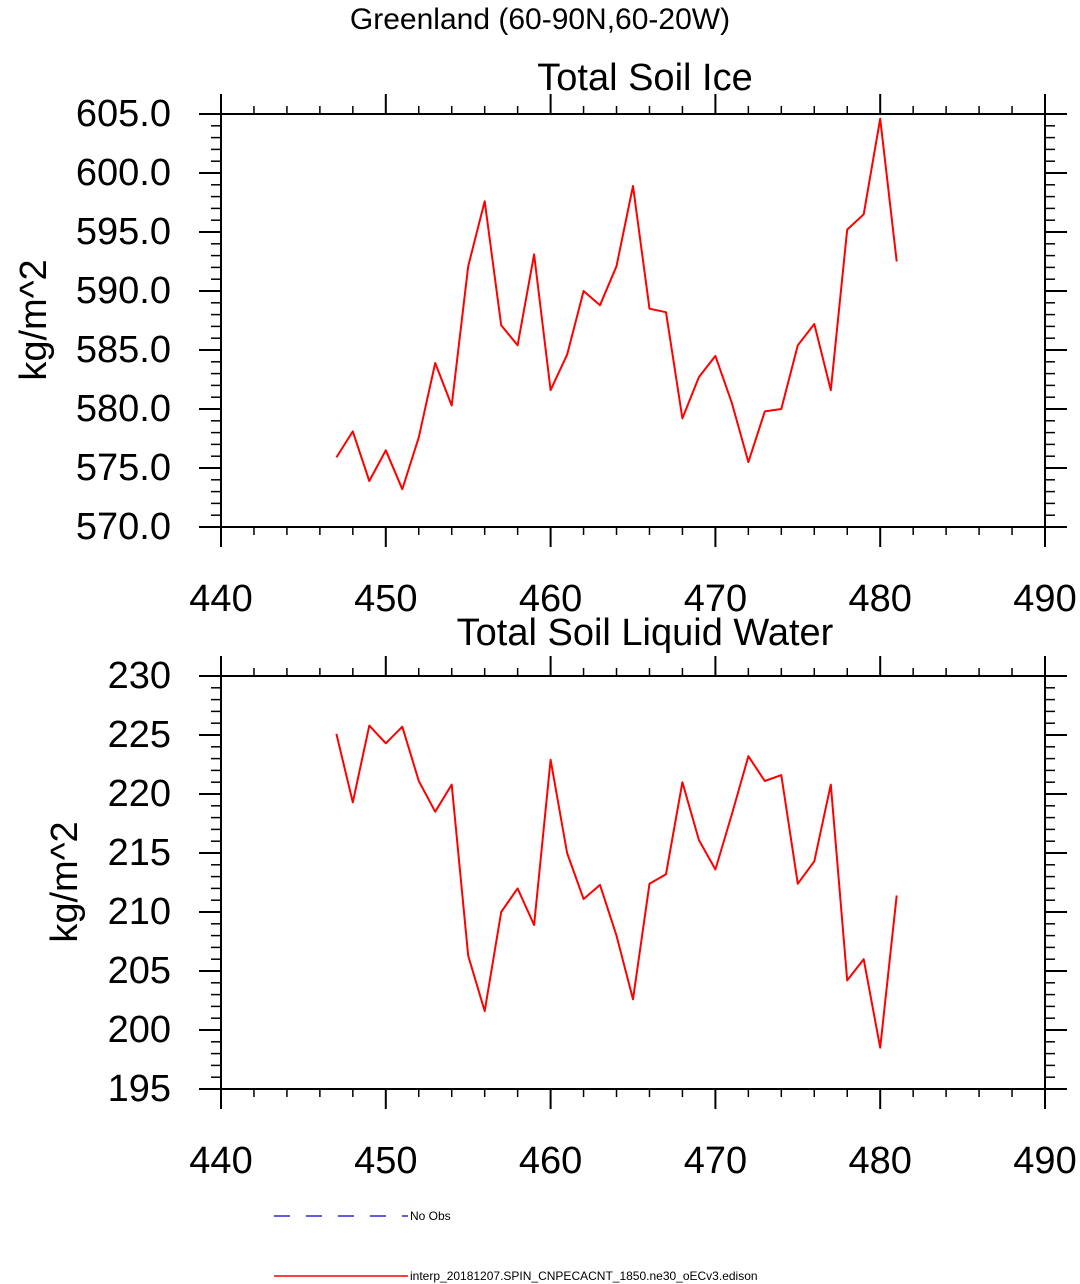 This screenshot has width=1080, height=1284. What do you see at coordinates (123, 232) in the screenshot?
I see `y-tick-label: 595.0` at bounding box center [123, 232].